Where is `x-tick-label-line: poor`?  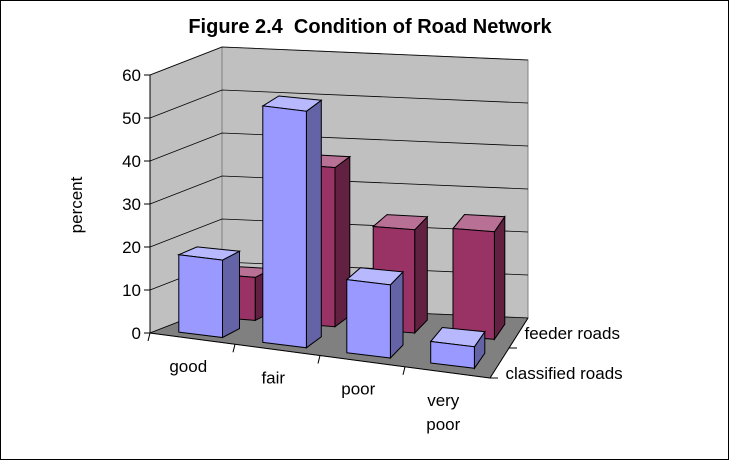 x-tick-label-line: poor is located at coordinates (443, 424).